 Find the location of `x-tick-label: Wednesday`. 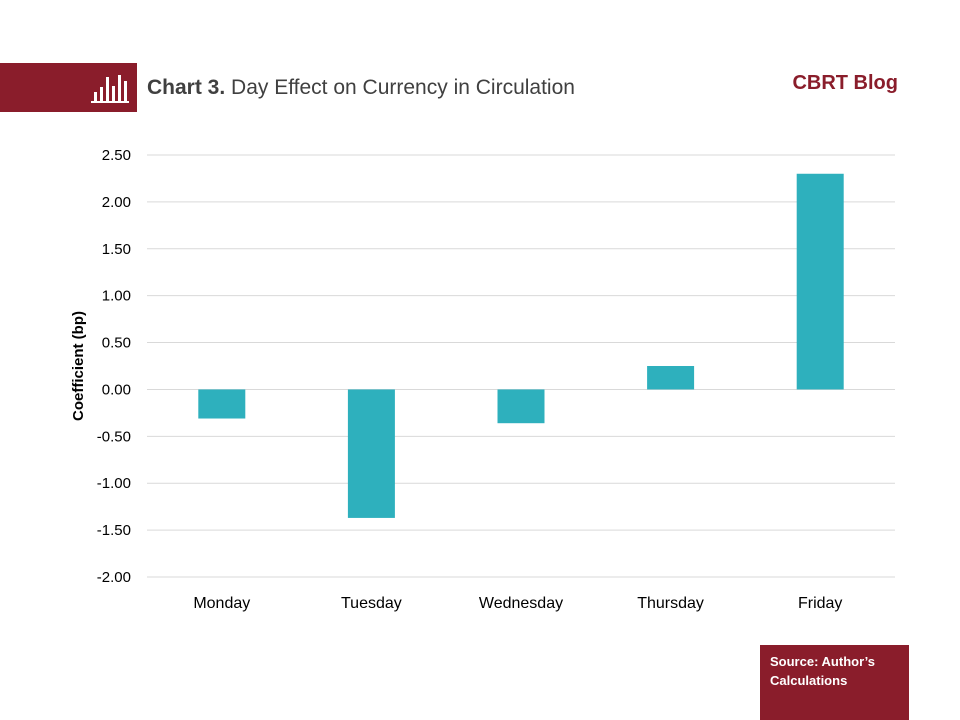

x-tick-label: Wednesday is located at coordinates (521, 603).